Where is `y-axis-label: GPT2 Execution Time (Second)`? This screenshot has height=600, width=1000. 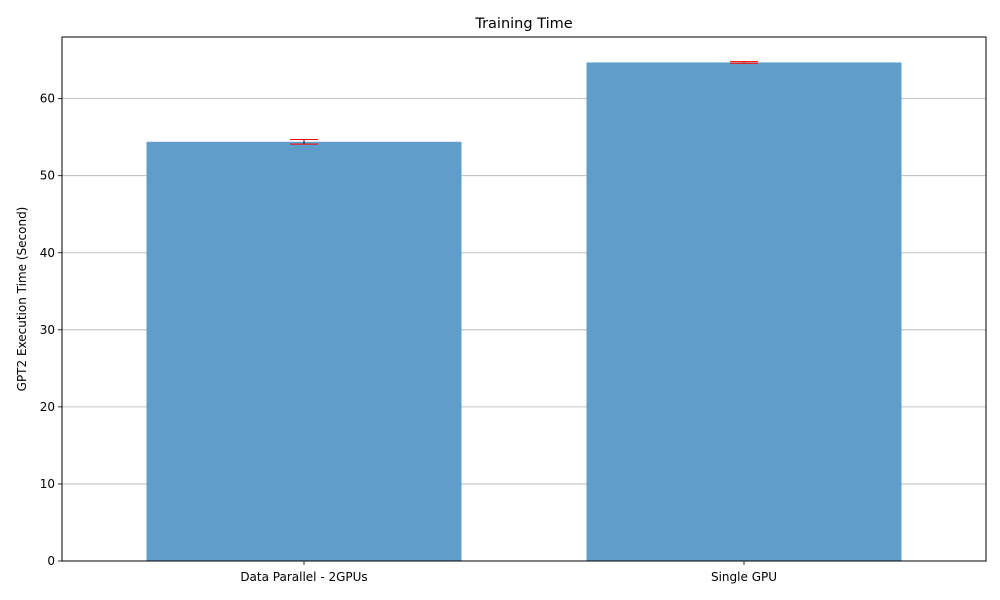
y-axis-label: GPT2 Execution Time (Second) is located at coordinates (22, 299).